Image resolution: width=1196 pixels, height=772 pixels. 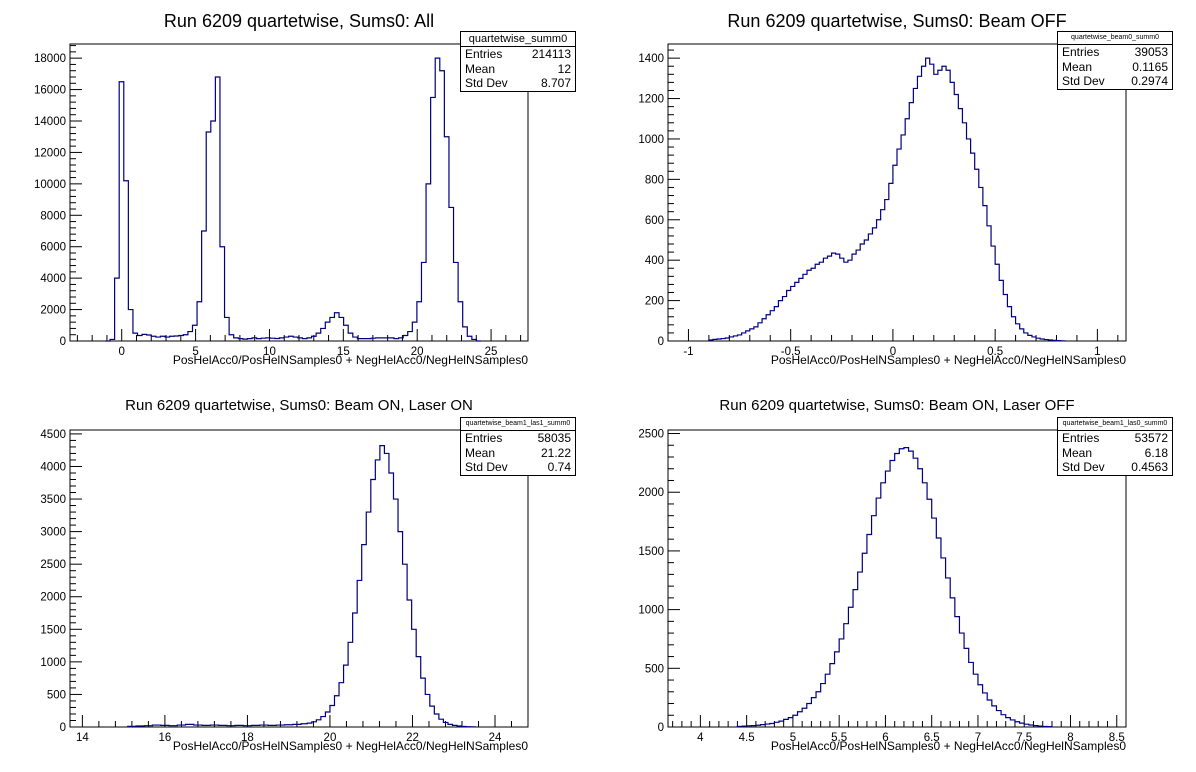 What do you see at coordinates (995, 352) in the screenshot?
I see `x-tick-label: 0.5` at bounding box center [995, 352].